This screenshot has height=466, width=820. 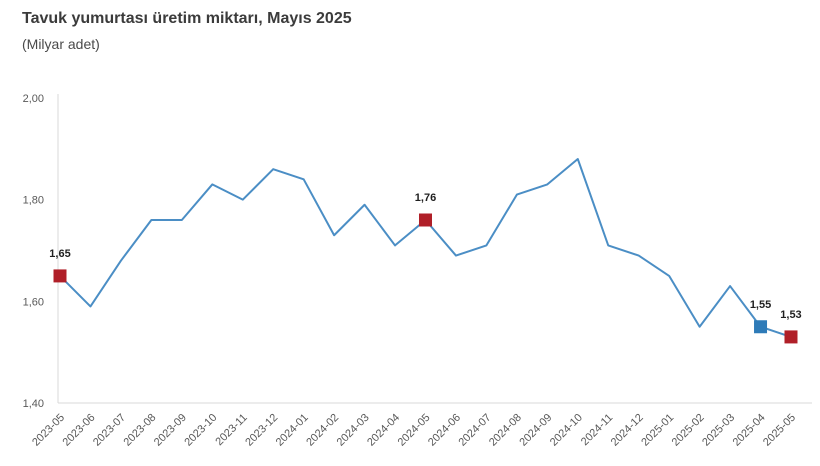 What do you see at coordinates (33, 404) in the screenshot?
I see `y-tick-label: 1,40` at bounding box center [33, 404].